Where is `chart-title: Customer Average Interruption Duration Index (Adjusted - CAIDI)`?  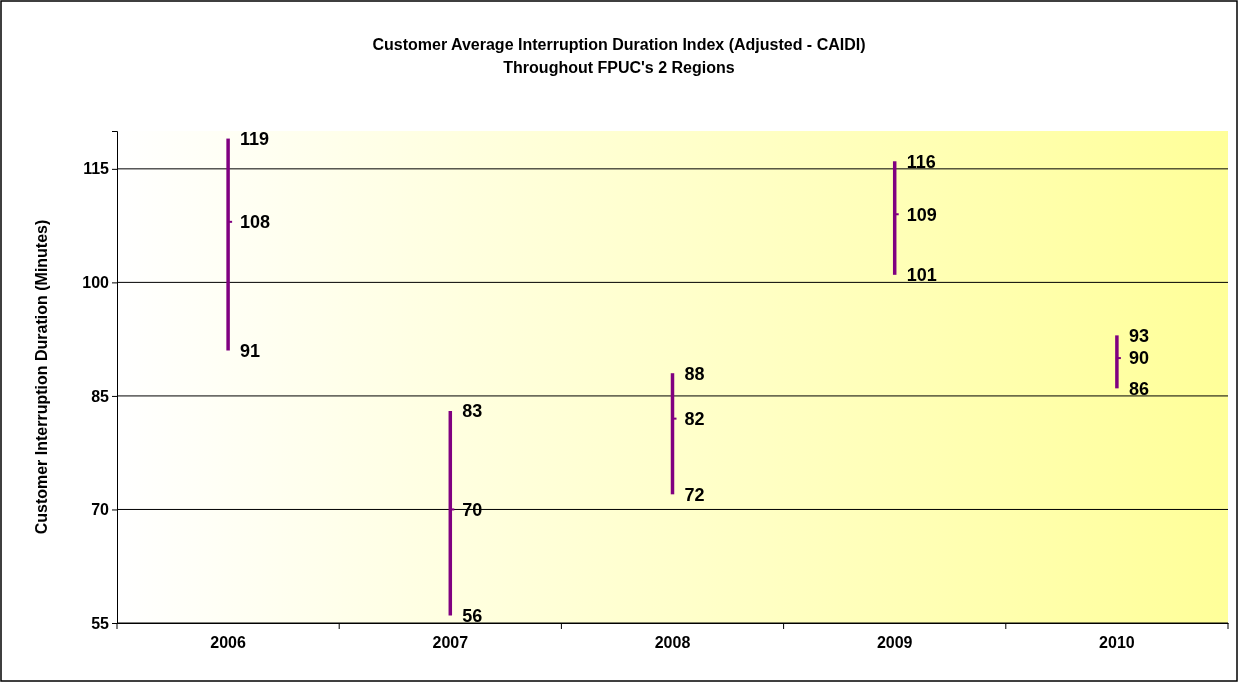 chart-title: Customer Average Interruption Duration Index (Adjusted - CAIDI) is located at coordinates (619, 44).